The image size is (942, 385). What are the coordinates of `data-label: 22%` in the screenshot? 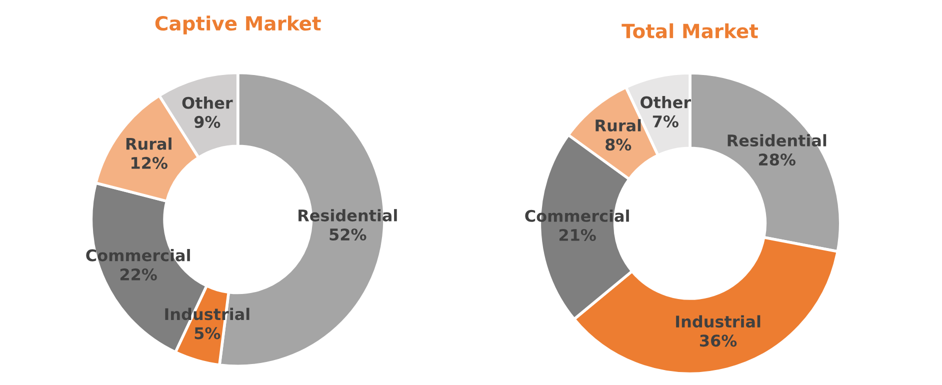 It's located at (138, 274).